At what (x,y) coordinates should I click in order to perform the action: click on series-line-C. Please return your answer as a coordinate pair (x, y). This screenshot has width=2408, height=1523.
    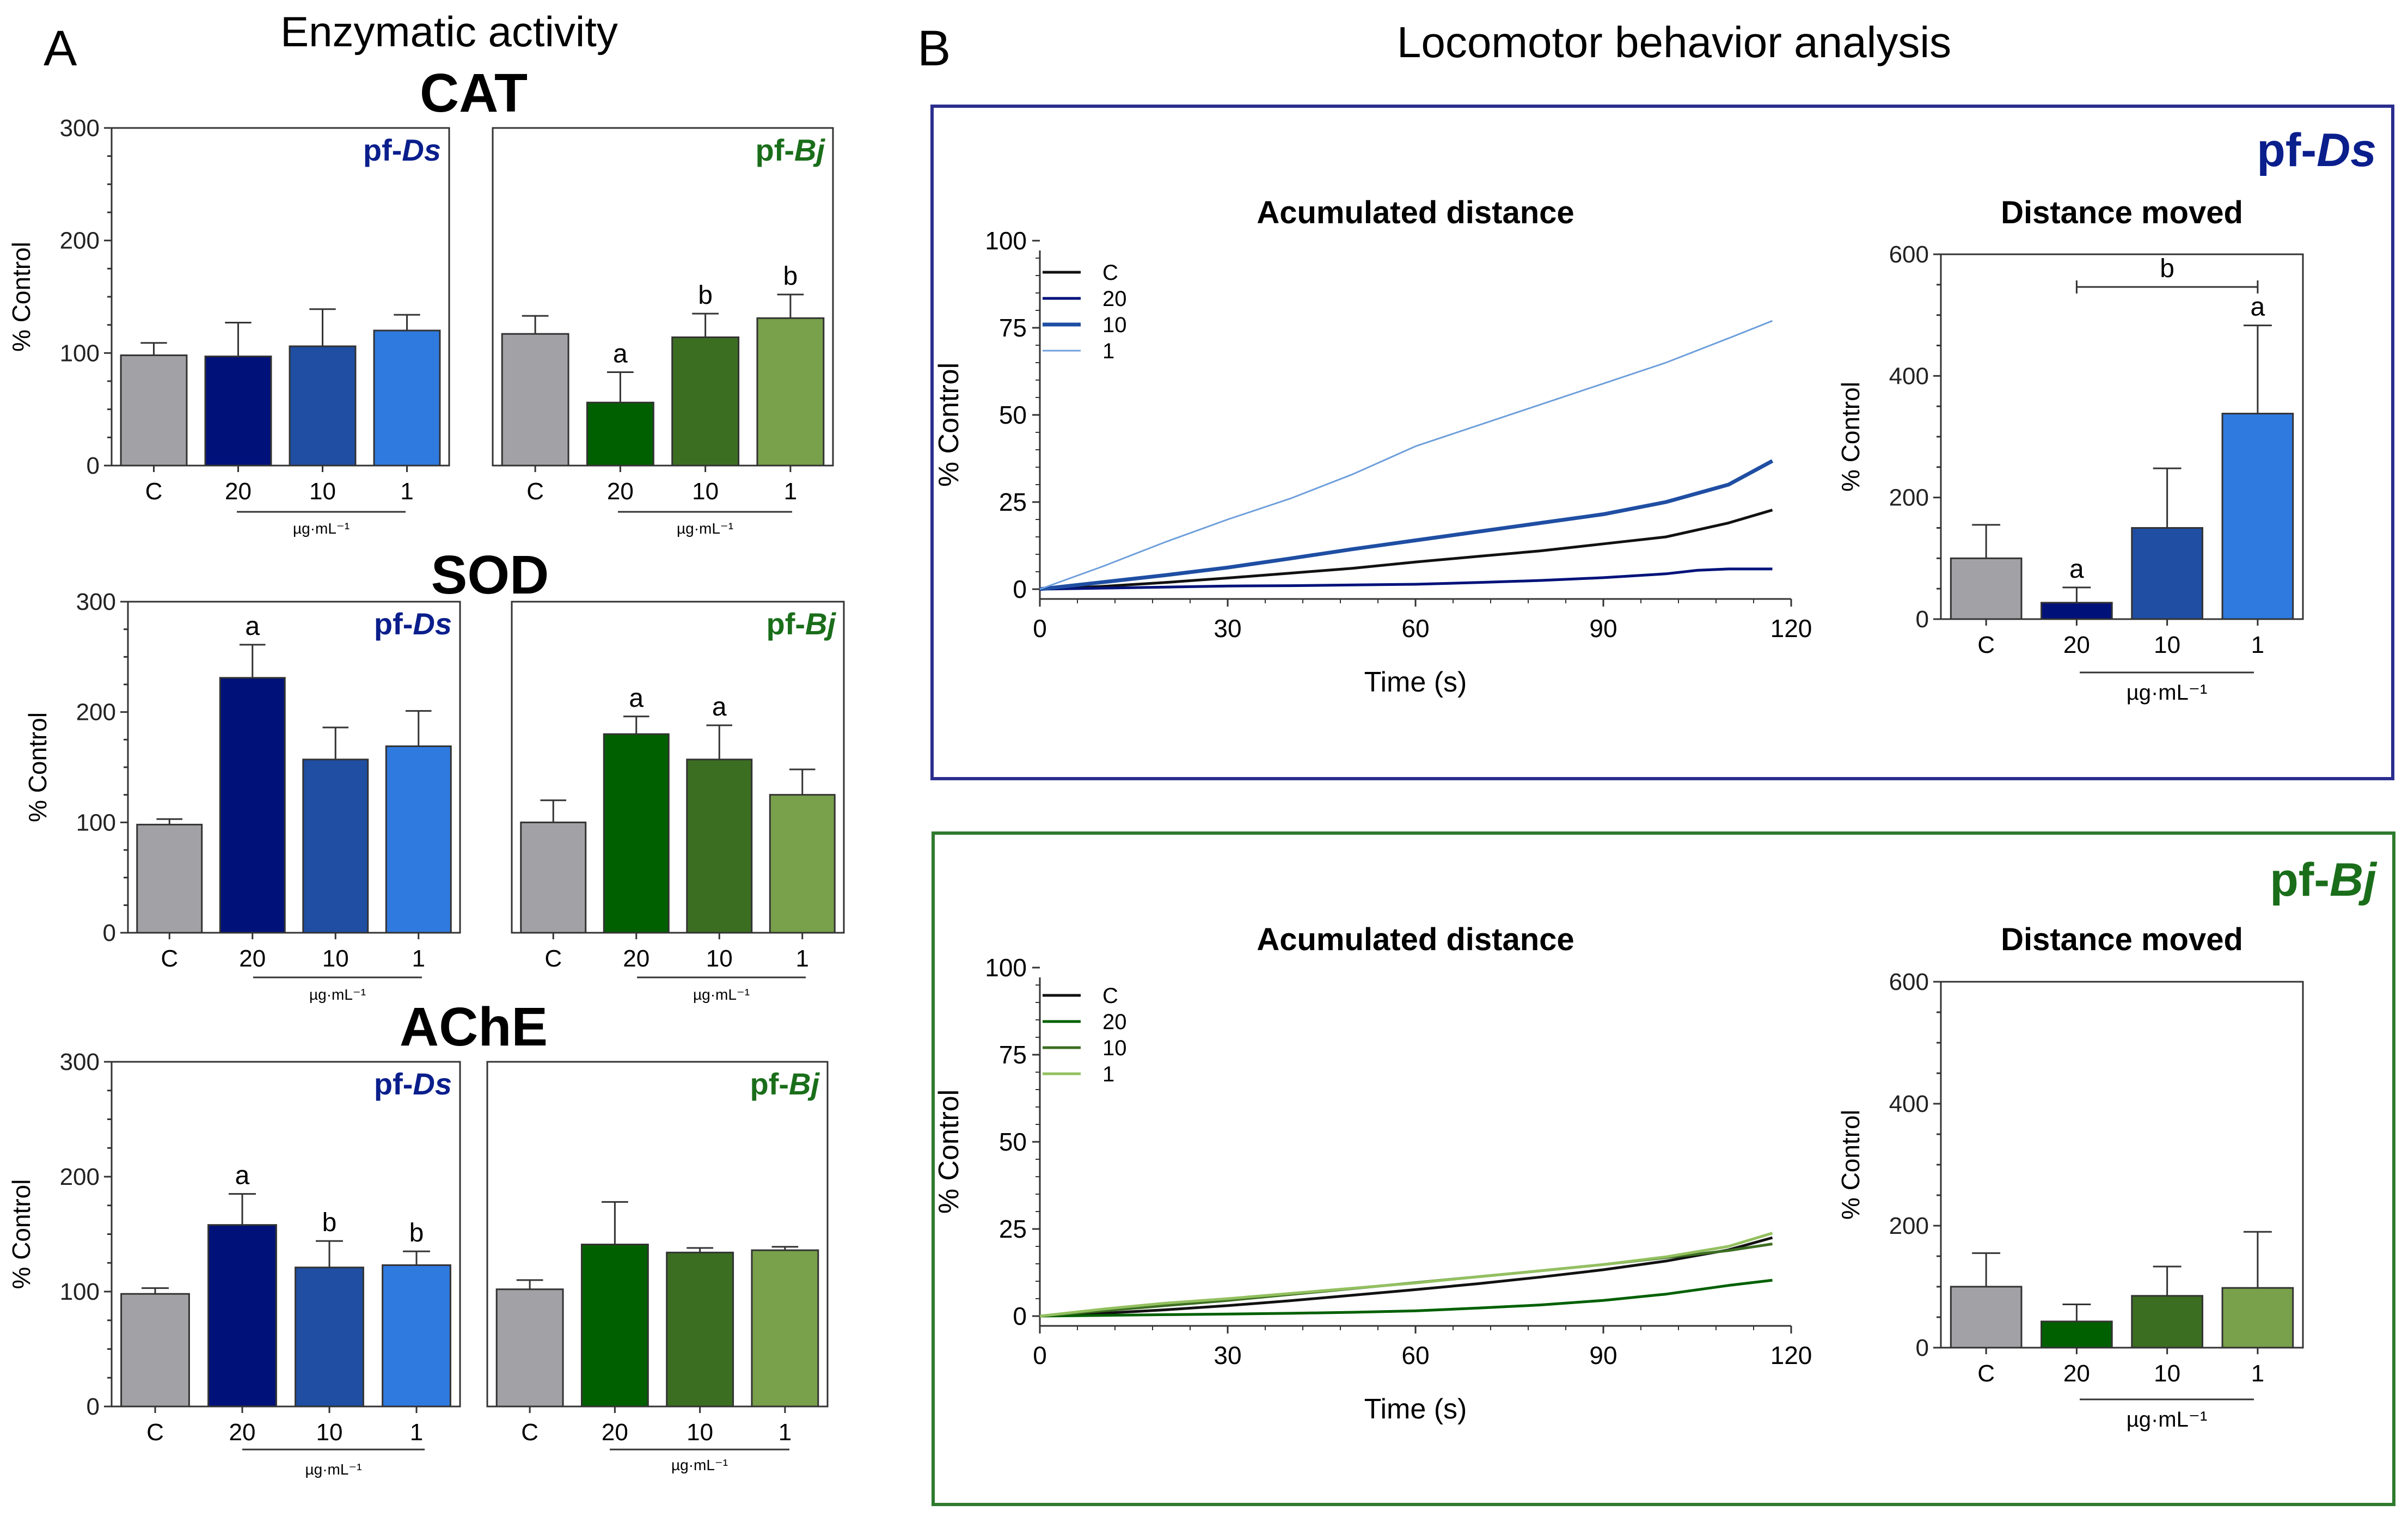
    Looking at the image, I should click on (1406, 1277).